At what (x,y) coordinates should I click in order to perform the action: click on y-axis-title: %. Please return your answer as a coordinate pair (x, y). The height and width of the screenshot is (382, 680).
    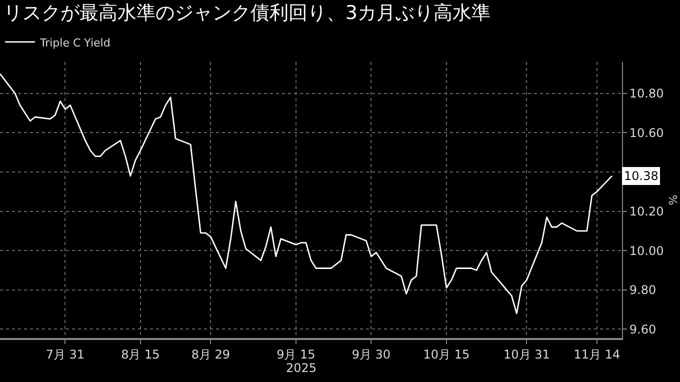
    Looking at the image, I should click on (673, 200).